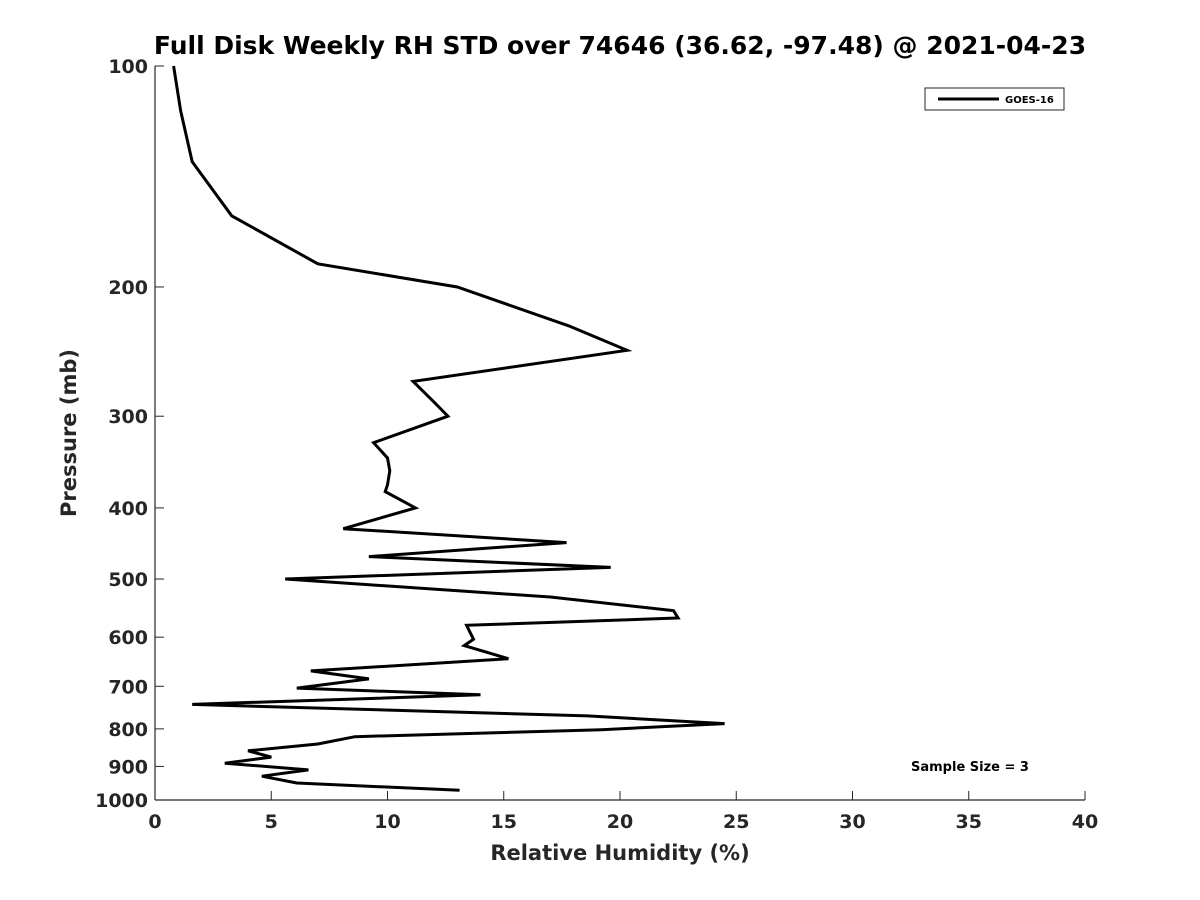  I want to click on x-tick-label: 40, so click(1085, 822).